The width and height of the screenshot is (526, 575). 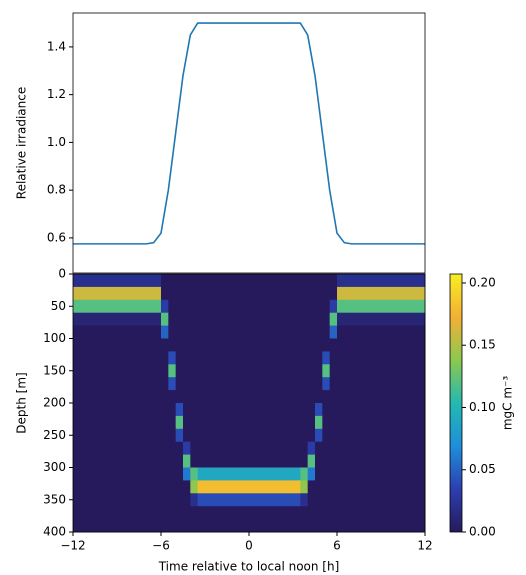 I want to click on y-tick-label: 350, so click(x=54, y=499).